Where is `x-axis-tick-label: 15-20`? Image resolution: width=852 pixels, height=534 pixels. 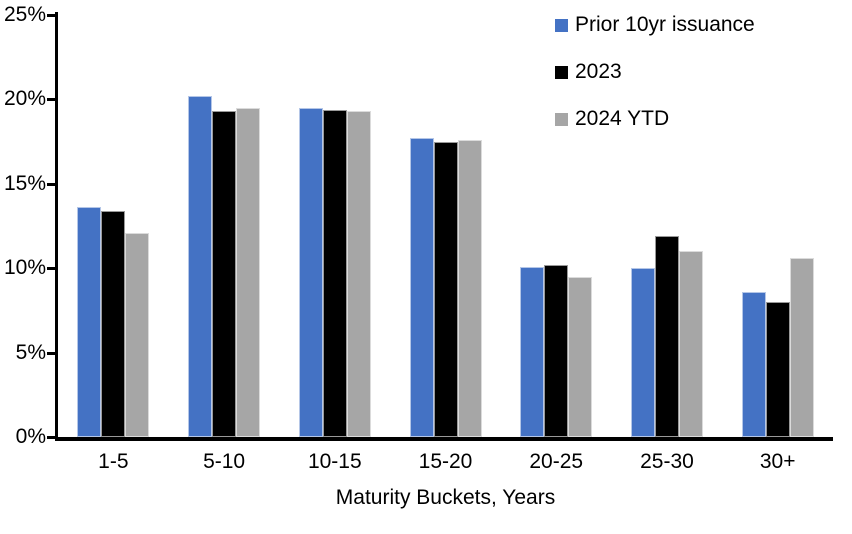
x-axis-tick-label: 15-20 is located at coordinates (445, 461).